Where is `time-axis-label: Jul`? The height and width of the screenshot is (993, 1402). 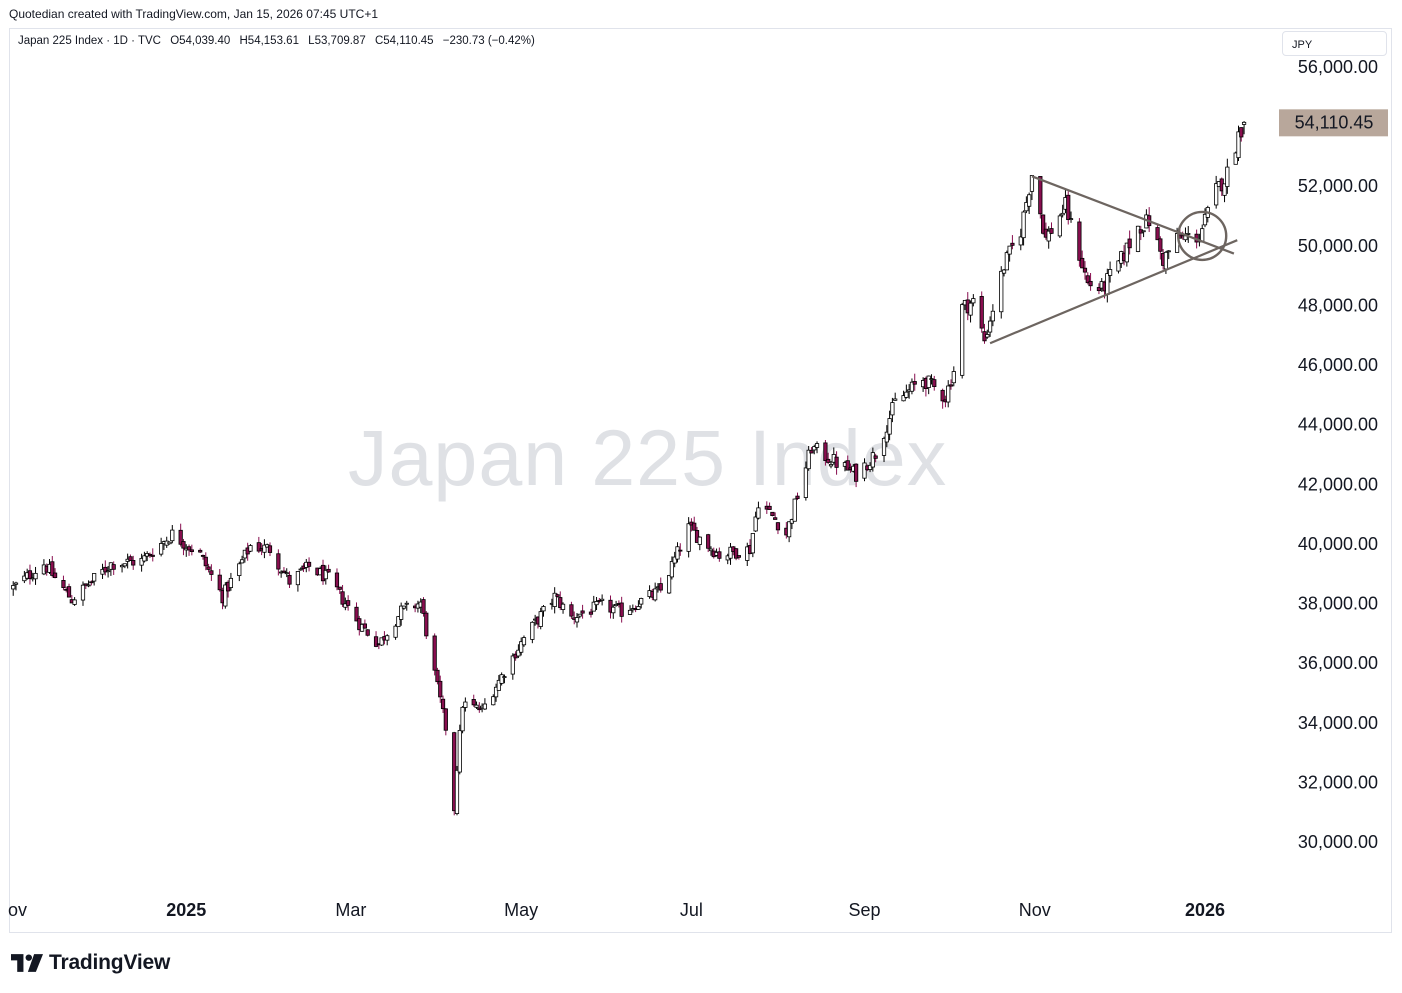 time-axis-label: Jul is located at coordinates (691, 910).